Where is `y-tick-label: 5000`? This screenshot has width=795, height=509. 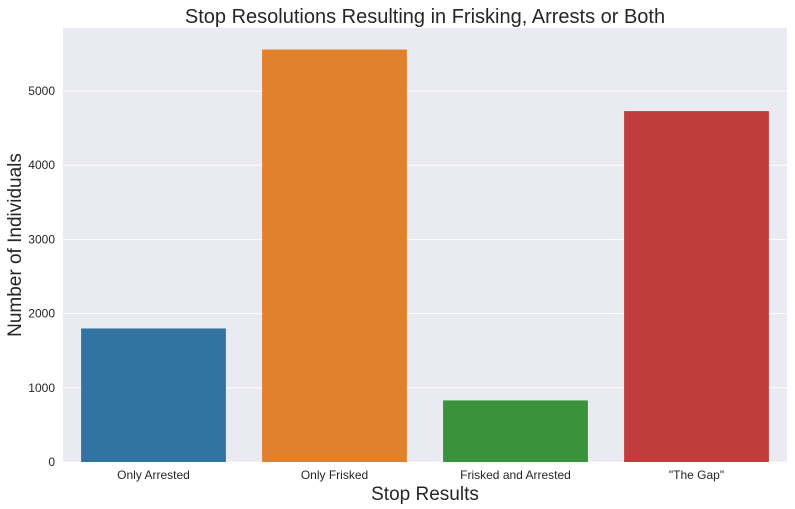
y-tick-label: 5000 is located at coordinates (41, 91).